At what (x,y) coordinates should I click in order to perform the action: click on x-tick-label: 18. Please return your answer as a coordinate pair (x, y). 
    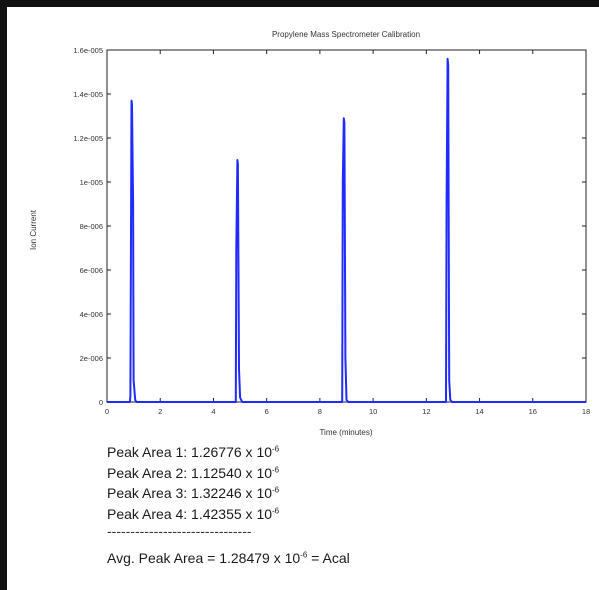
    Looking at the image, I should click on (586, 411).